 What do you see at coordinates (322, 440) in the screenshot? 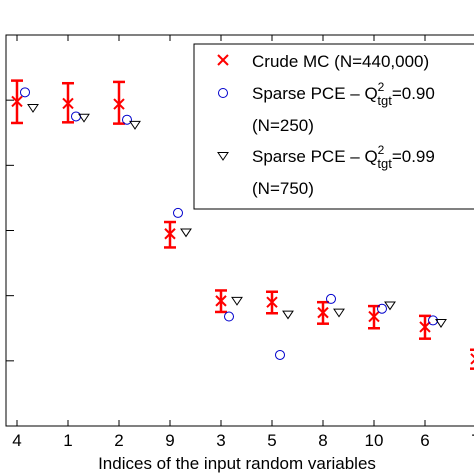
I see `x-tick-label: 8` at bounding box center [322, 440].